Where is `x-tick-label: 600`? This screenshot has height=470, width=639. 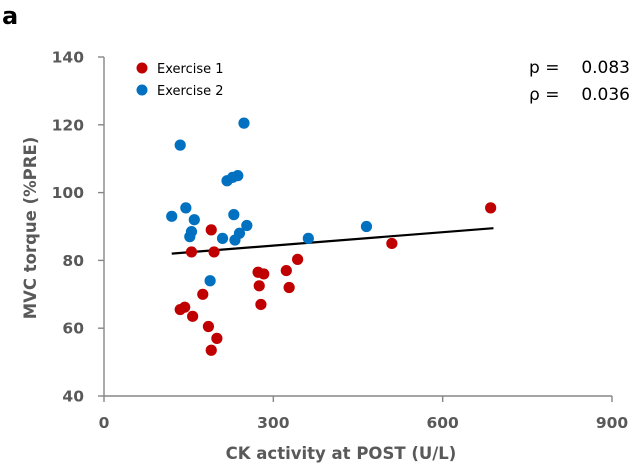 x-tick-label: 600 is located at coordinates (442, 423).